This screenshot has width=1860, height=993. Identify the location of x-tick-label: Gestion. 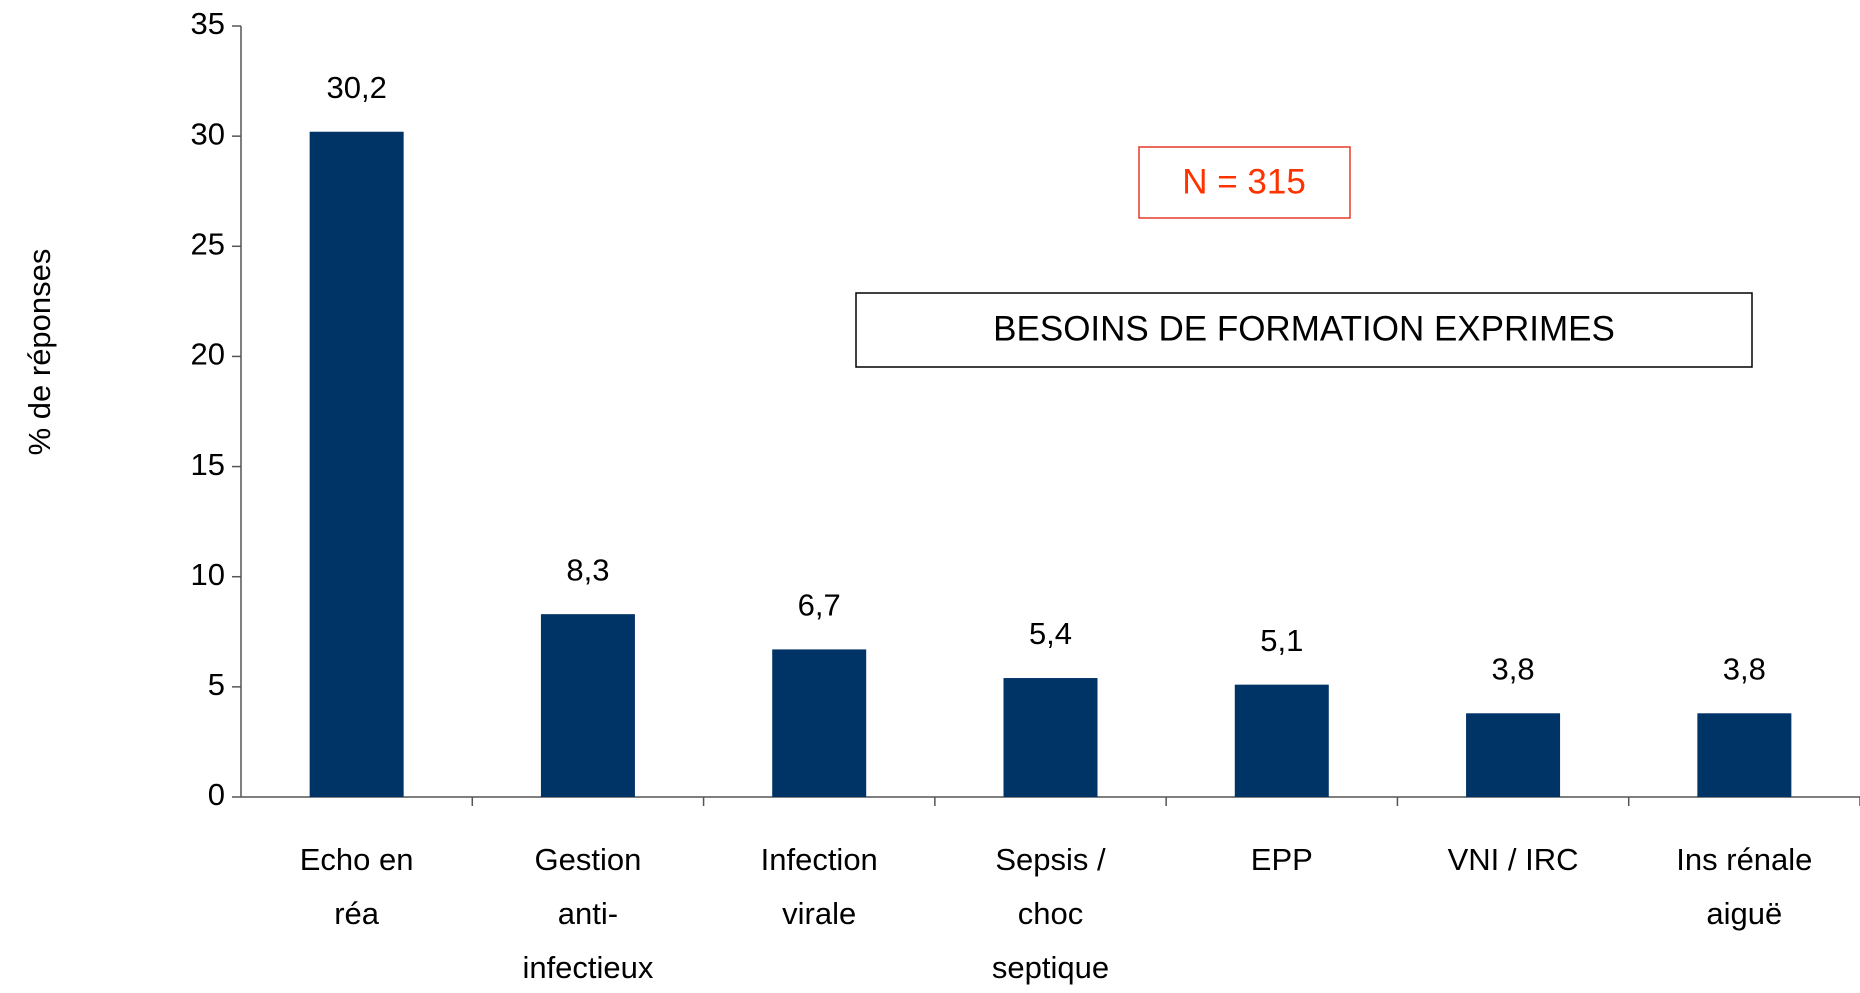
(588, 859).